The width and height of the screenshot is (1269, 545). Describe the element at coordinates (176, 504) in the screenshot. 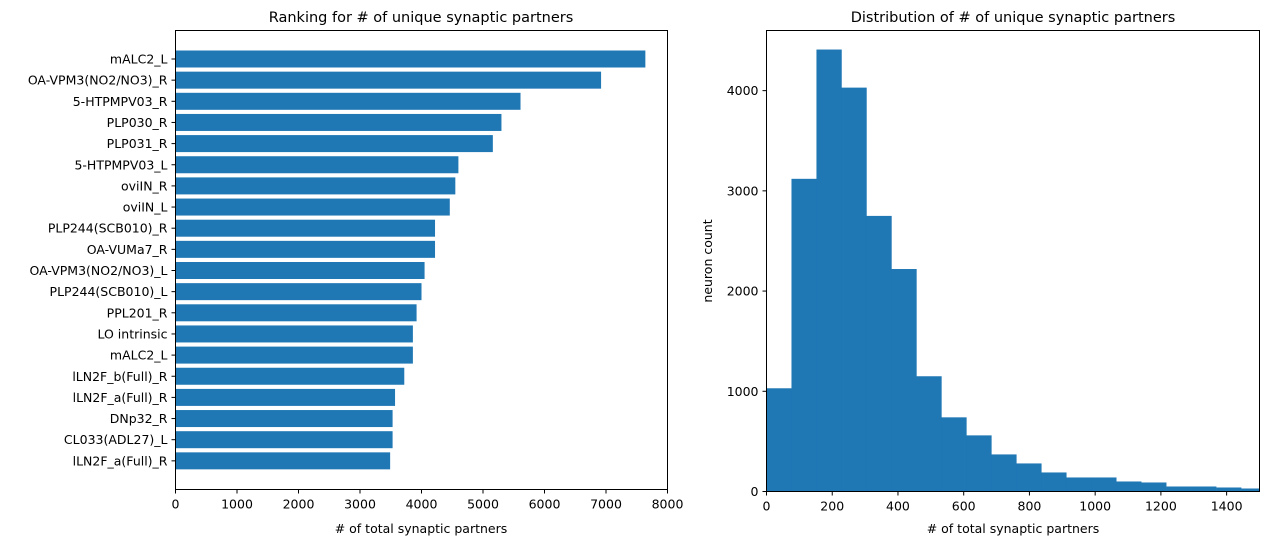

I see `ranking-x-tick-label: 0` at that location.